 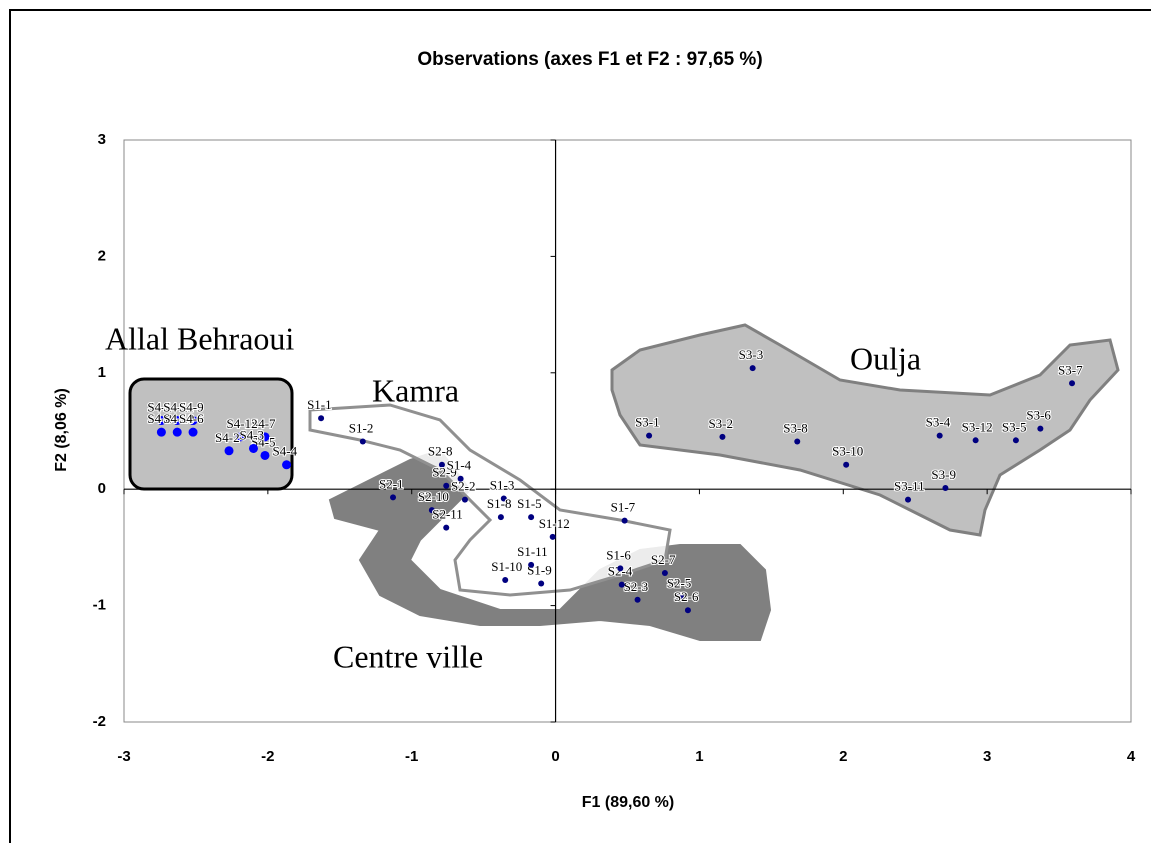 What do you see at coordinates (1014, 426) in the screenshot?
I see `point-label: S3-5` at bounding box center [1014, 426].